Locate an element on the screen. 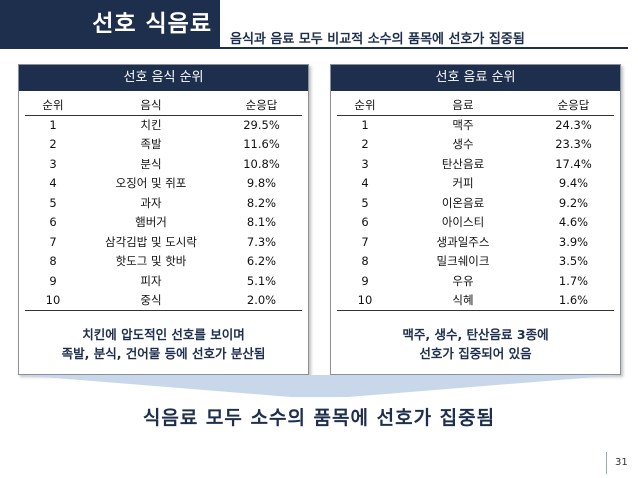 This screenshot has width=638, height=478. food-rank-cell: 8 is located at coordinates (53, 261).